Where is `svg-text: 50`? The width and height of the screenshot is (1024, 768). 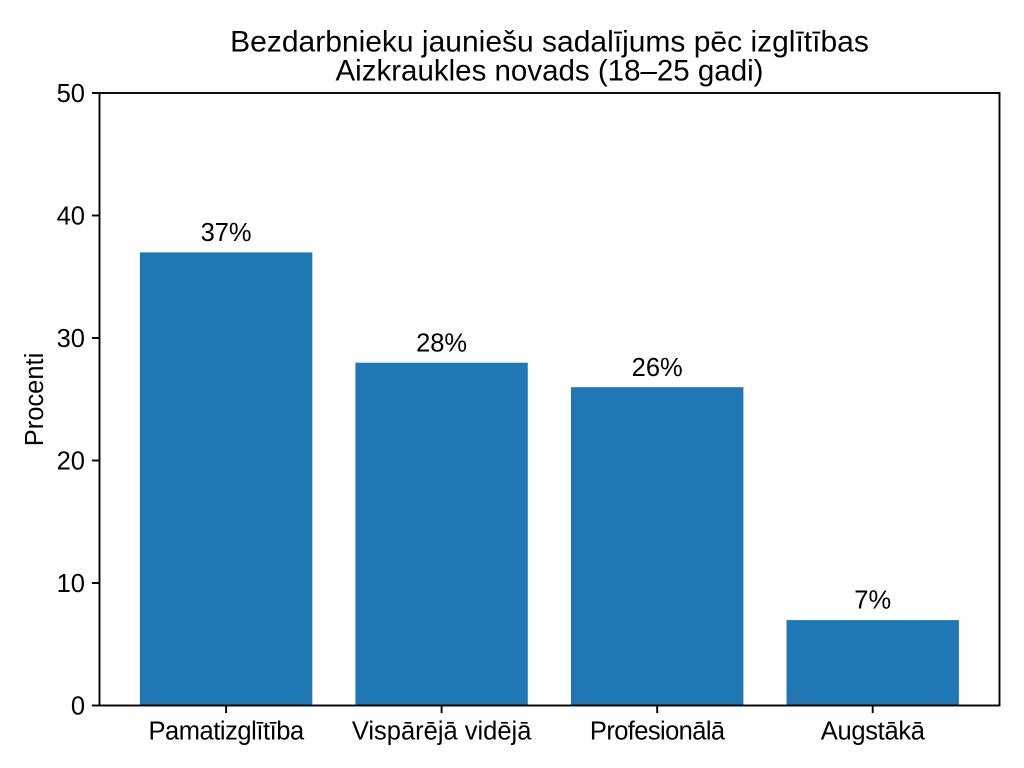 svg-text: 50 is located at coordinates (71, 94).